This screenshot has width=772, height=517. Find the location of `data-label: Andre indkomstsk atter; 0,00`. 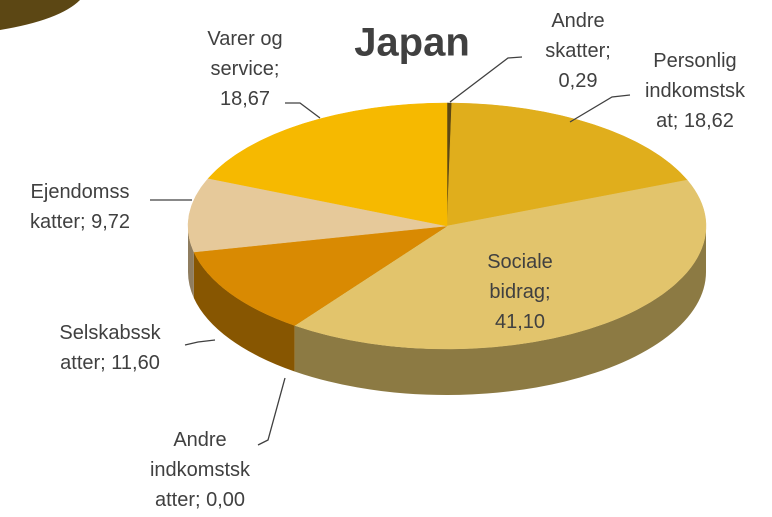

data-label: Andre indkomstsk atter; 0,00 is located at coordinates (200, 470).